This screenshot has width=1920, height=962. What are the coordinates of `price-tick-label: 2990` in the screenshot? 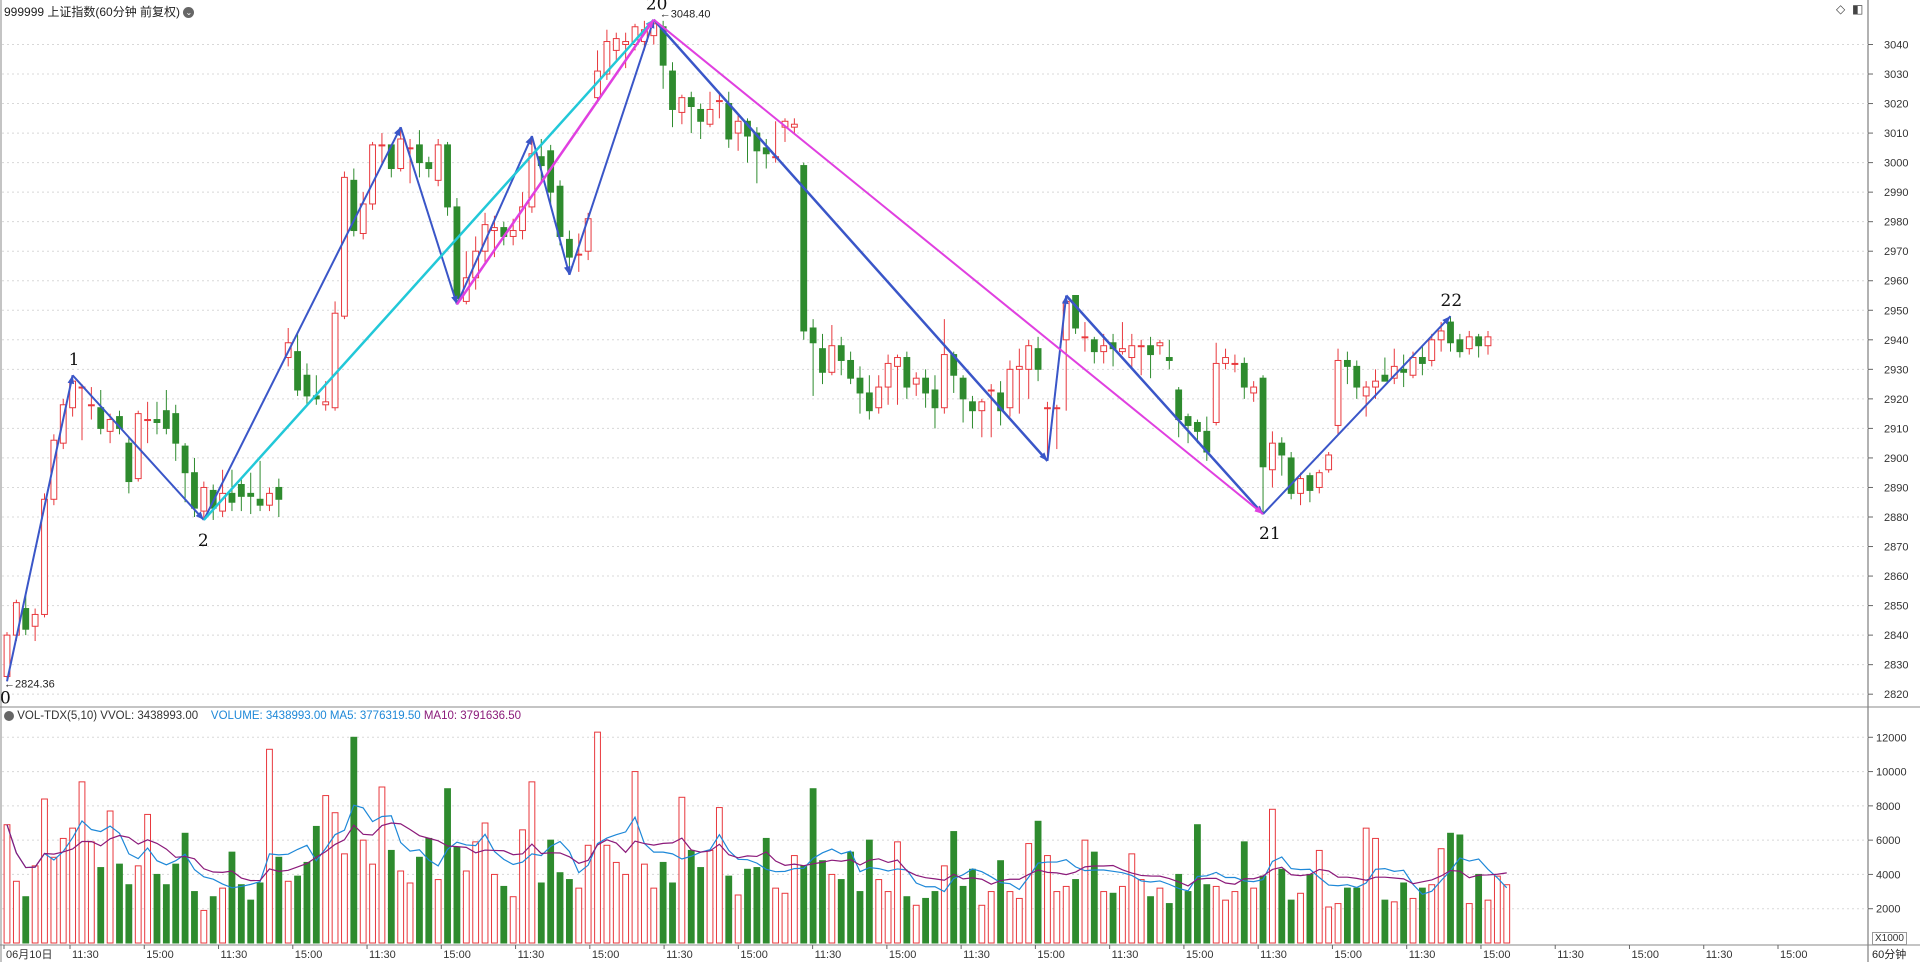 It's located at (1896, 193).